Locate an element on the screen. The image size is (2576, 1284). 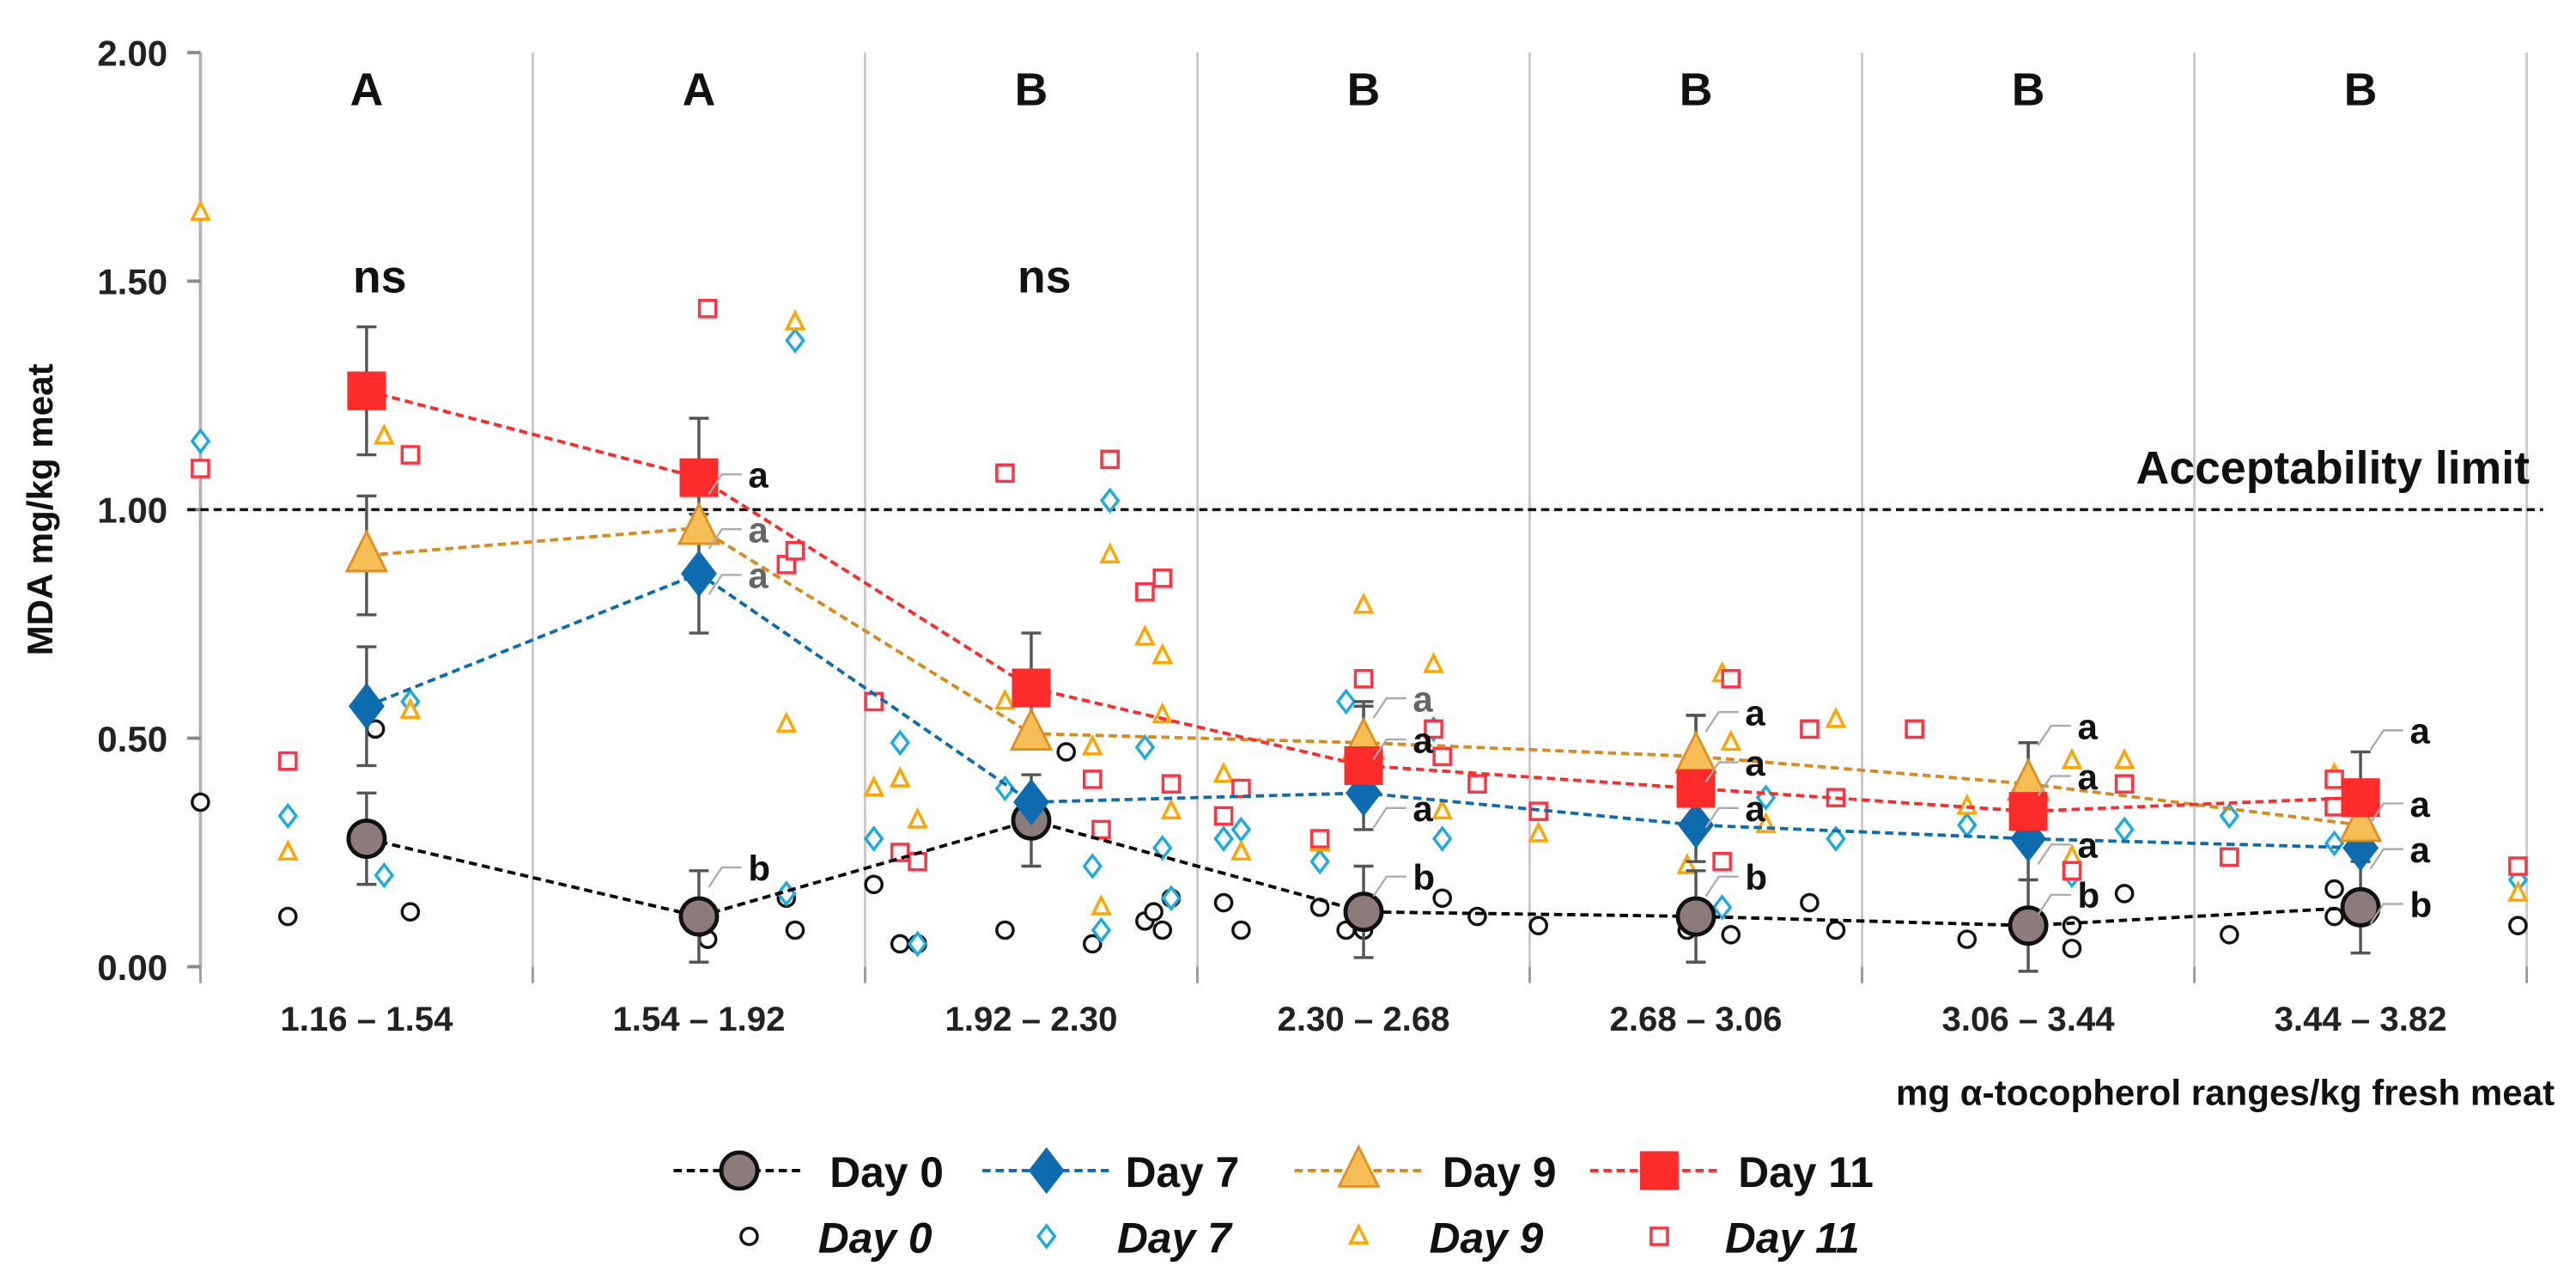
legend-label: Day 11 is located at coordinates (1806, 1172).